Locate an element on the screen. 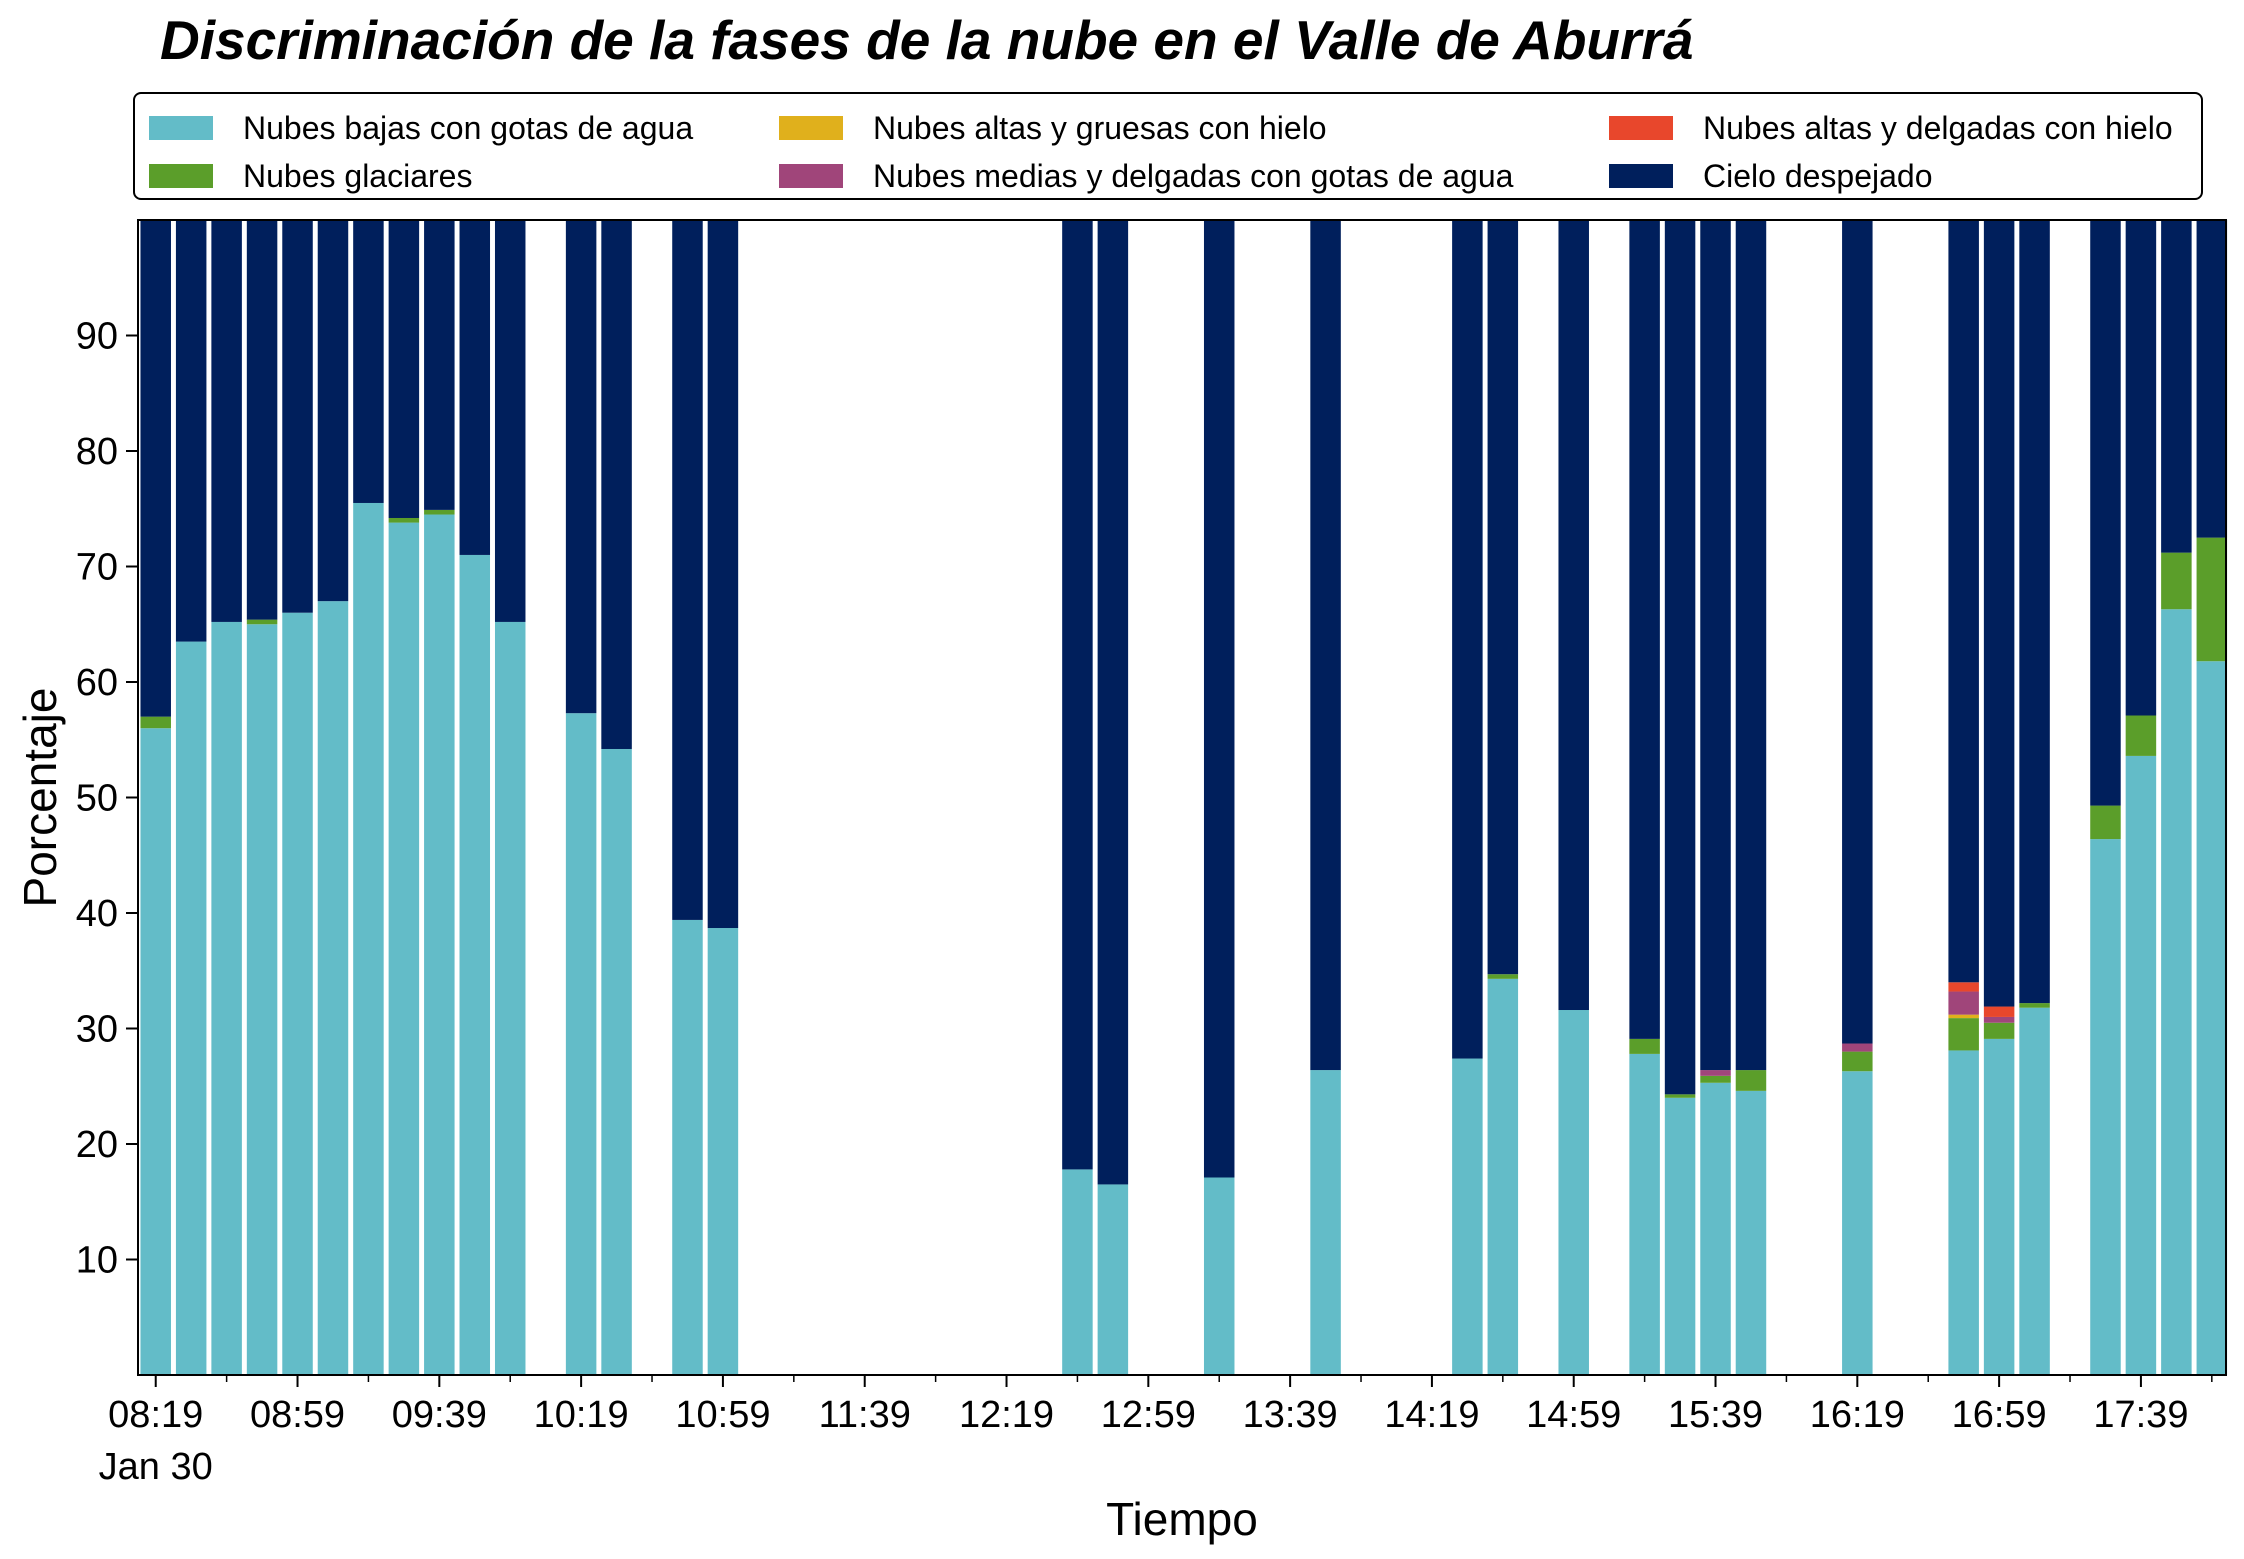 The image size is (2244, 1559). legend-item-nubes-altas-gruesas: Nubes altas y gruesas con hielo is located at coordinates (1053, 128).